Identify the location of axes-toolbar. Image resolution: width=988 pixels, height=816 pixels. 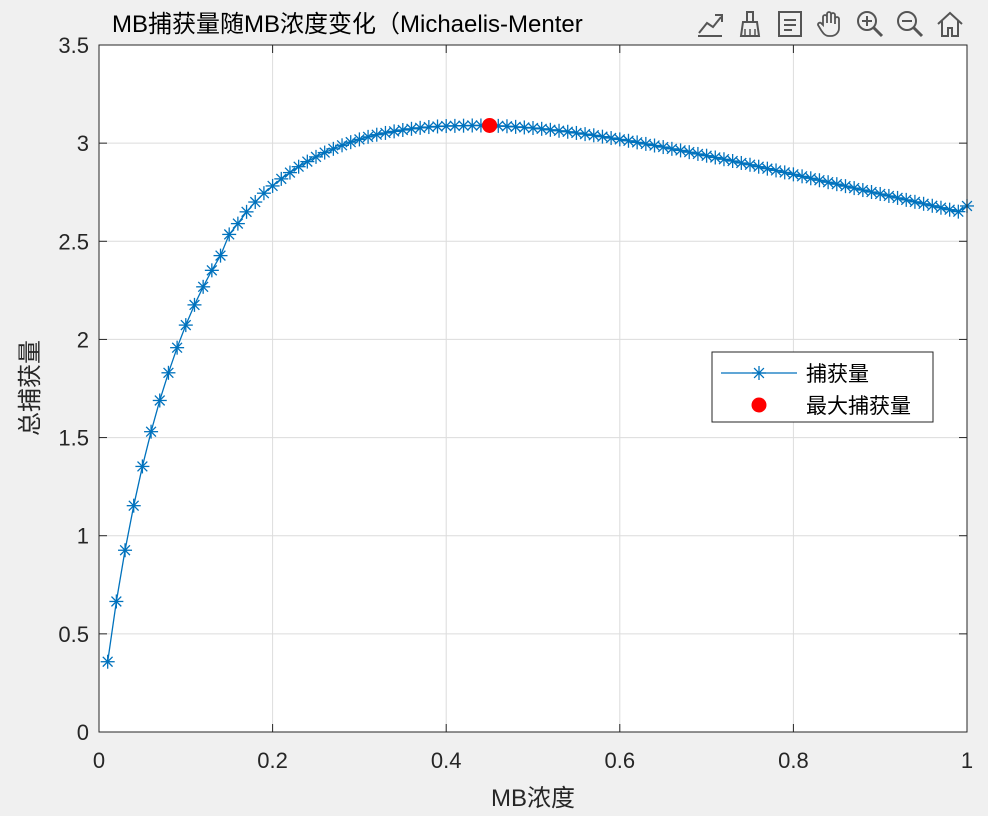
(830, 24).